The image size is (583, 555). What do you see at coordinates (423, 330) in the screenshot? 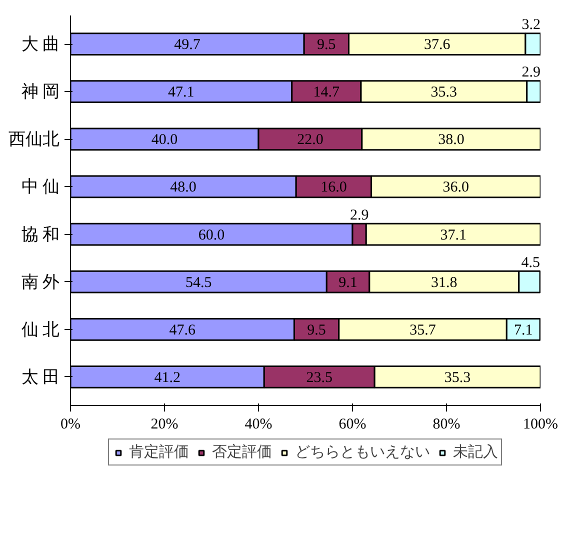
I see `data-label: 35.7` at bounding box center [423, 330].